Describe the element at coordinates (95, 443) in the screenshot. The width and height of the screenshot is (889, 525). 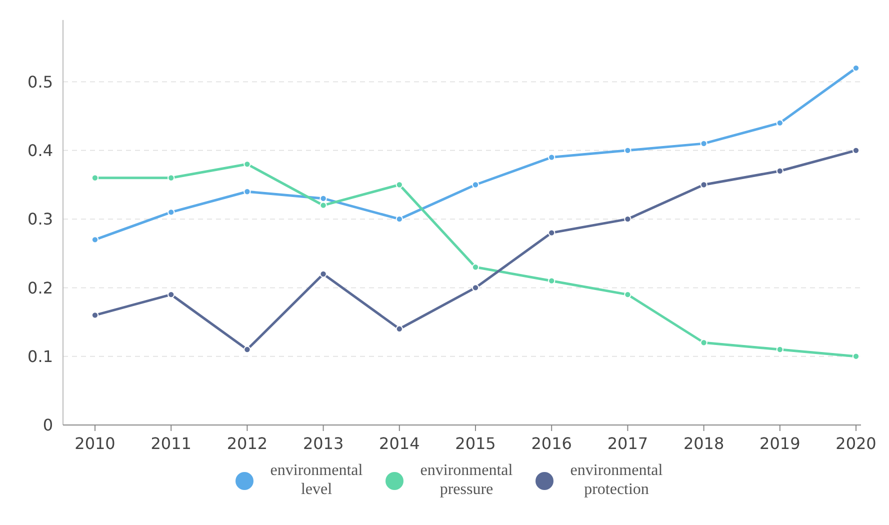
I see `x-tick-label: 2010` at that location.